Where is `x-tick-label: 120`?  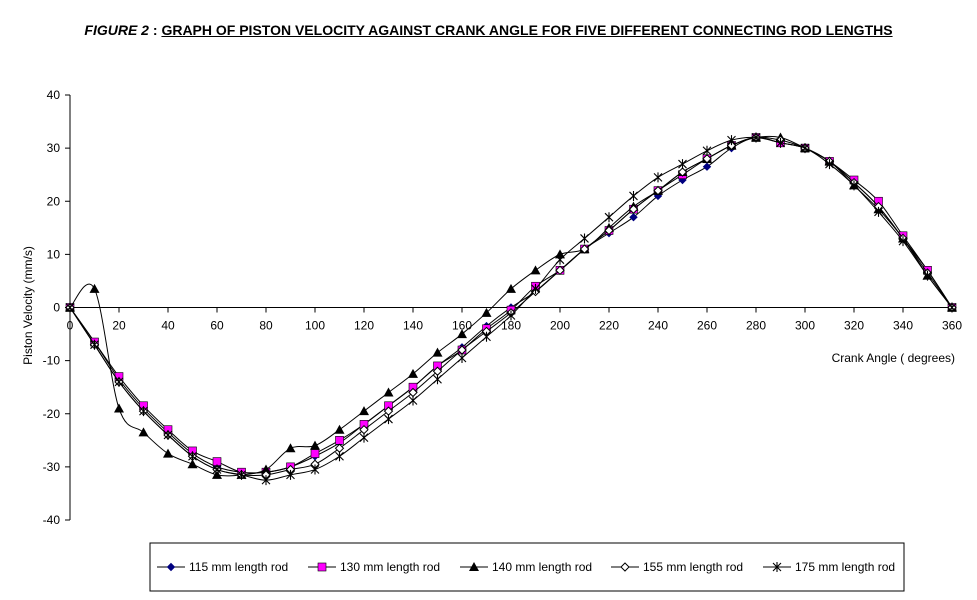 x-tick-label: 120 is located at coordinates (364, 326).